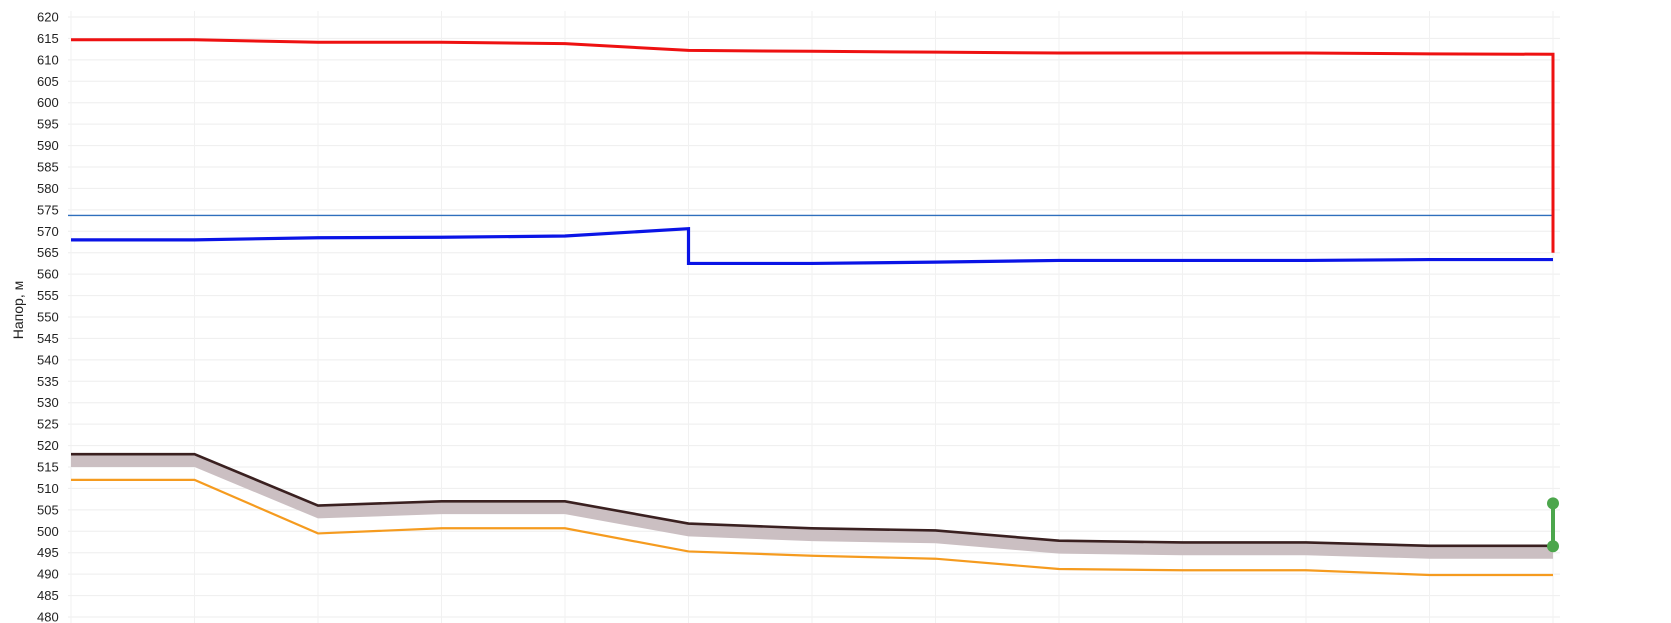 This screenshot has height=623, width=1671. What do you see at coordinates (1553, 546) in the screenshot?
I see `marker-point-bottom` at bounding box center [1553, 546].